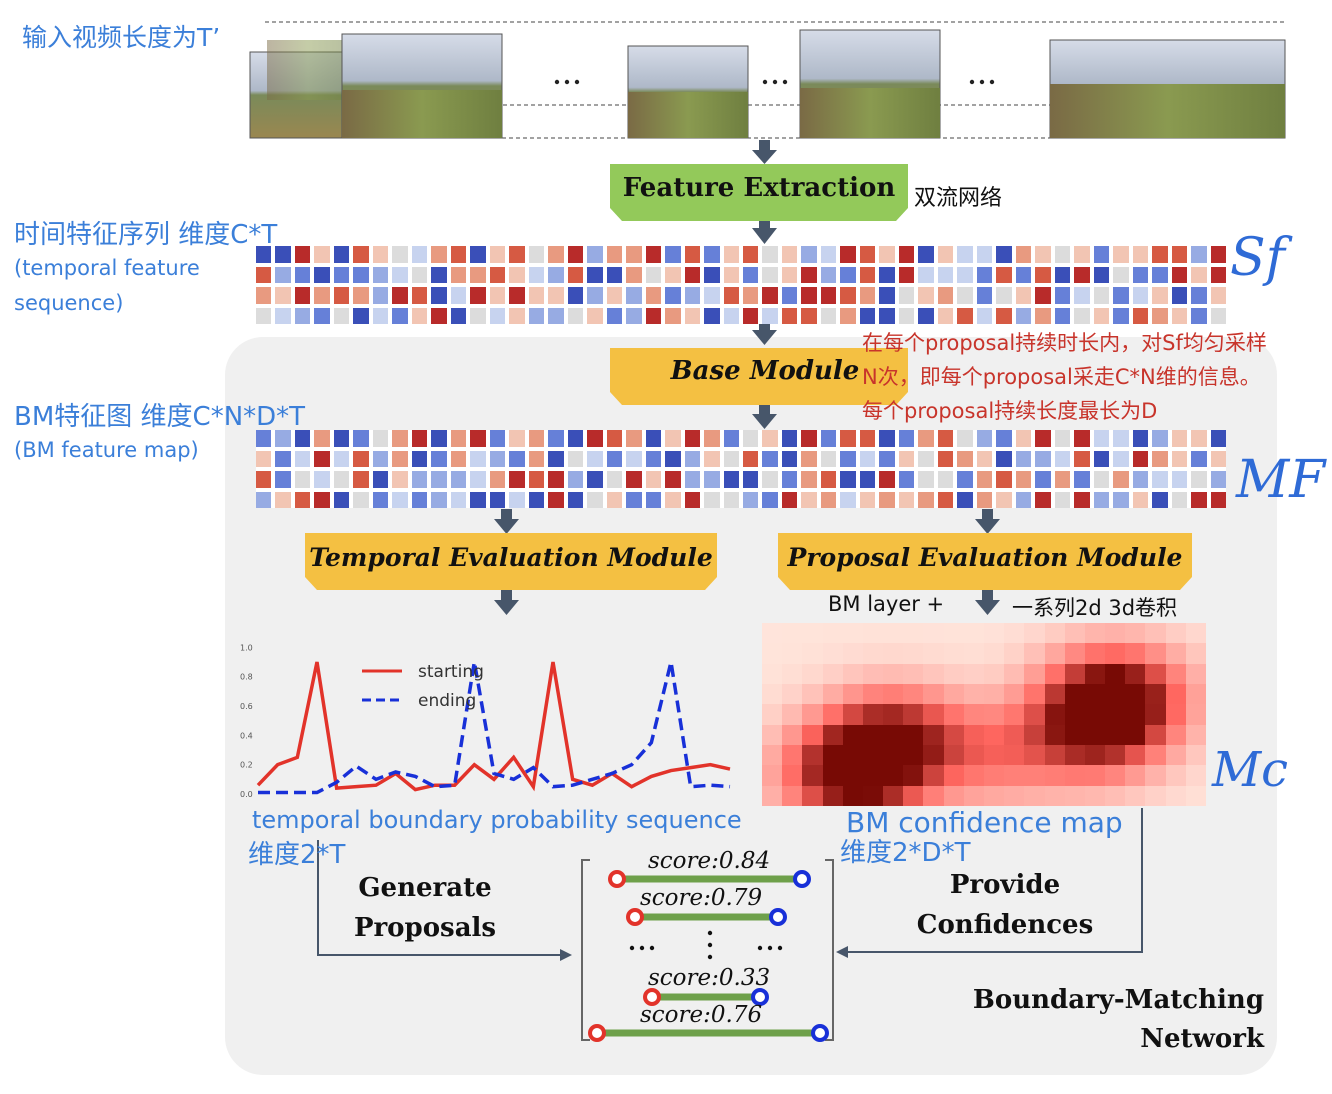 This screenshot has width=1332, height=1094. I want to click on mc-handwritten-label: Mc, so click(1250, 770).